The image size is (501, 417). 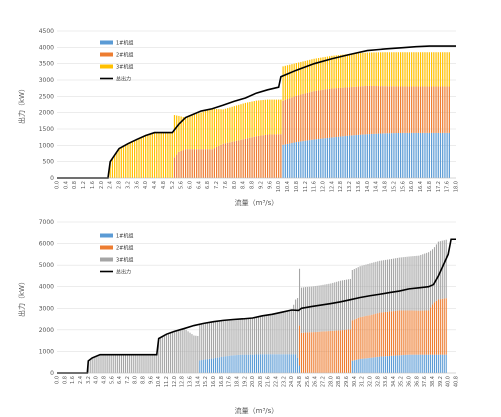 I want to click on x-tick-label: 28.0, so click(x=331, y=381).